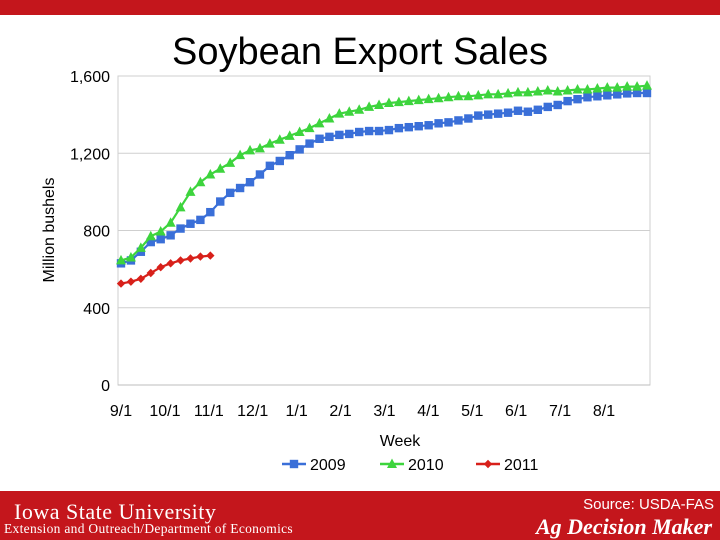 The image size is (720, 540). Describe the element at coordinates (297, 411) in the screenshot. I see `x-tick-label: 1/1` at that location.